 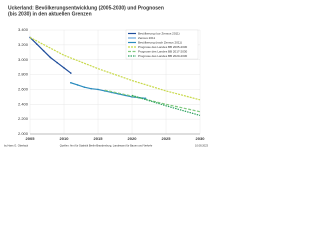 What do you see at coordinates (167, 138) in the screenshot?
I see `x-tick-label: 2025` at bounding box center [167, 138].